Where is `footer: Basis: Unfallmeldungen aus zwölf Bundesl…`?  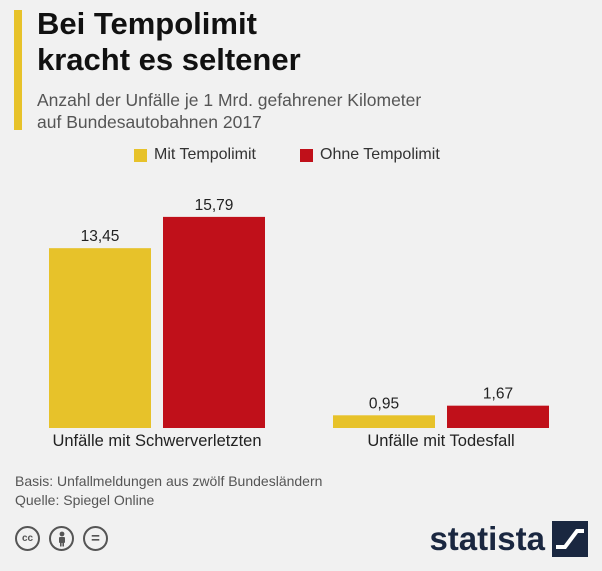 footer: Basis: Unfallmeldungen aus zwölf Bundesl… is located at coordinates (168, 491).